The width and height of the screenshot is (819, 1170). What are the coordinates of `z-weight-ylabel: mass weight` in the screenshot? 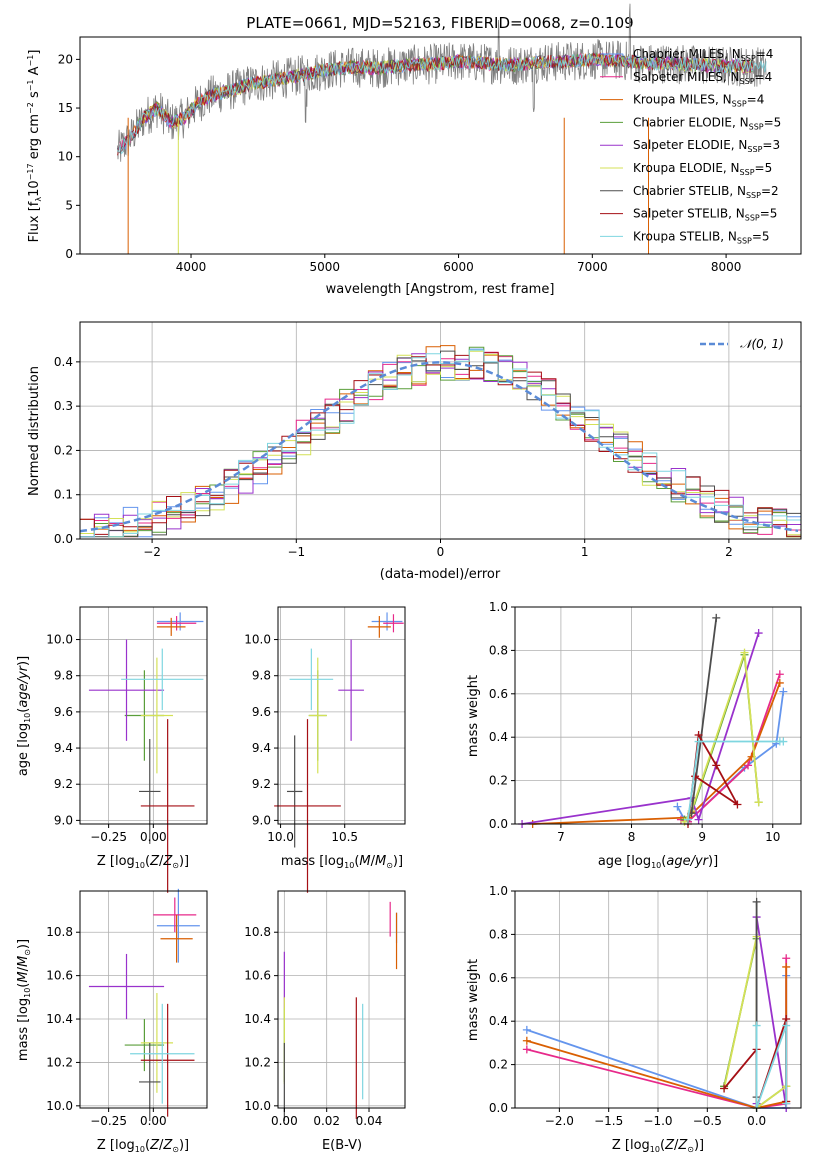 It's located at (473, 1000).